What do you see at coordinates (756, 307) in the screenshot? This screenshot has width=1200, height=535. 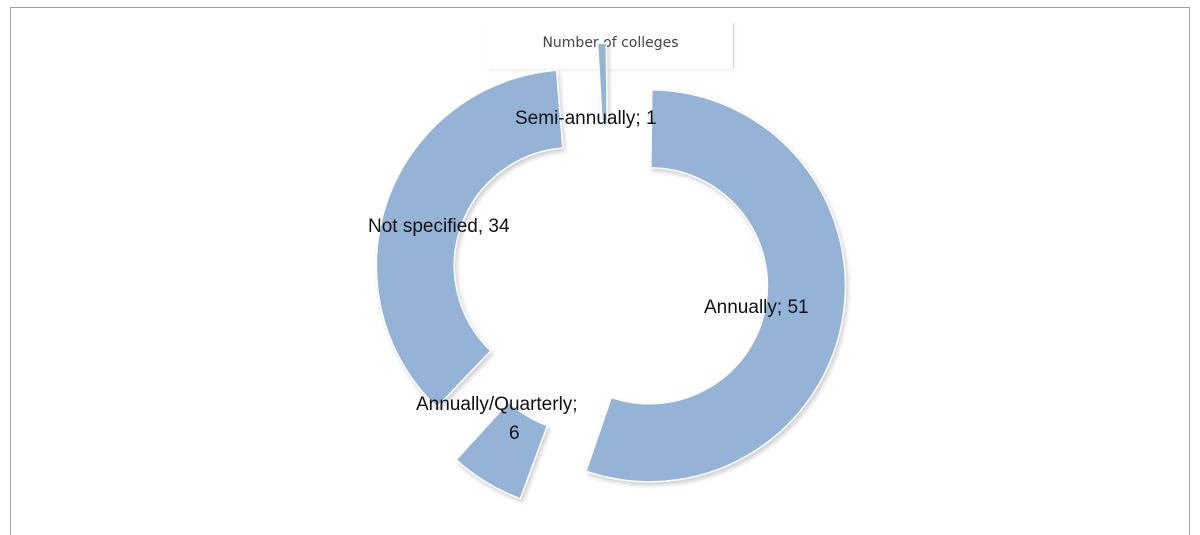 I see `data-label-annually: Annually; 51` at bounding box center [756, 307].